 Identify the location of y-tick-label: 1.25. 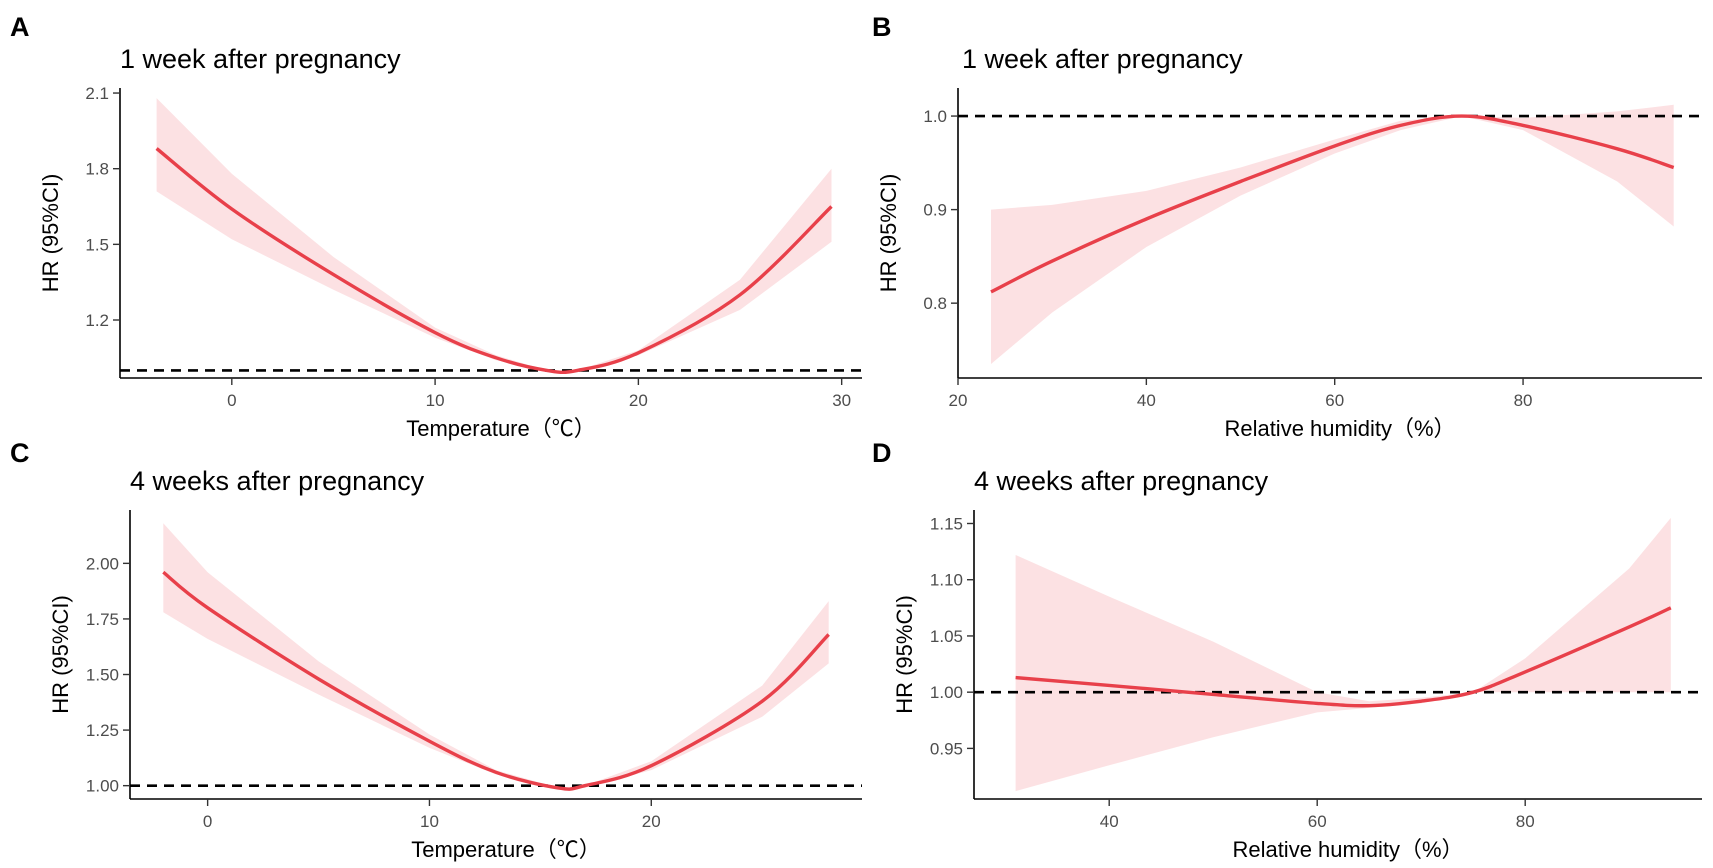
(102, 730).